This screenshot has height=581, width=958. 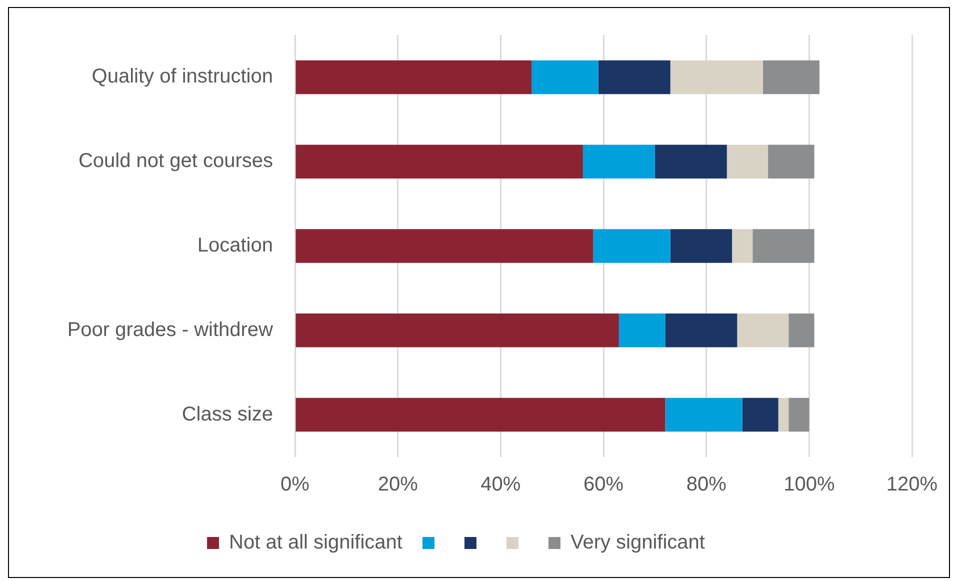 What do you see at coordinates (295, 485) in the screenshot?
I see `x-tick-label: 0%` at bounding box center [295, 485].